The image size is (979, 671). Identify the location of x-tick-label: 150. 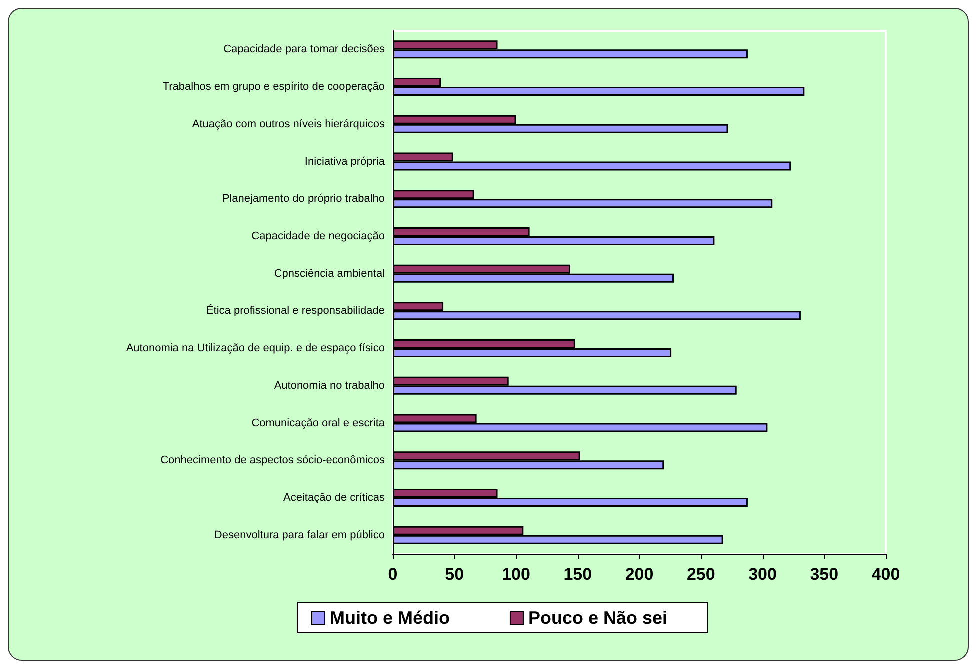
(578, 574).